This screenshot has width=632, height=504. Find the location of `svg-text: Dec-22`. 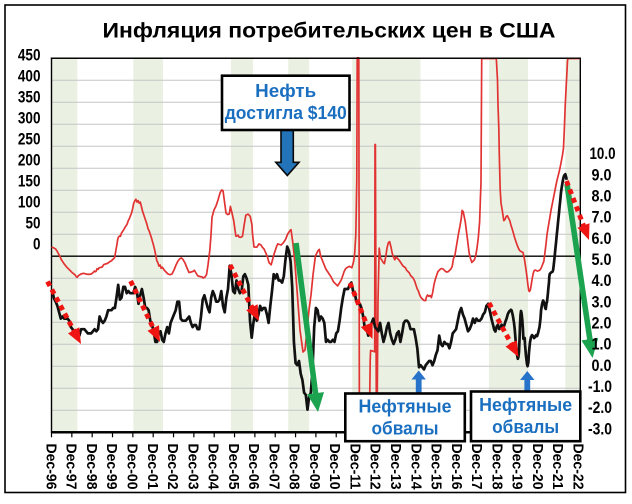

svg-text: Dec-22 is located at coordinates (577, 467).